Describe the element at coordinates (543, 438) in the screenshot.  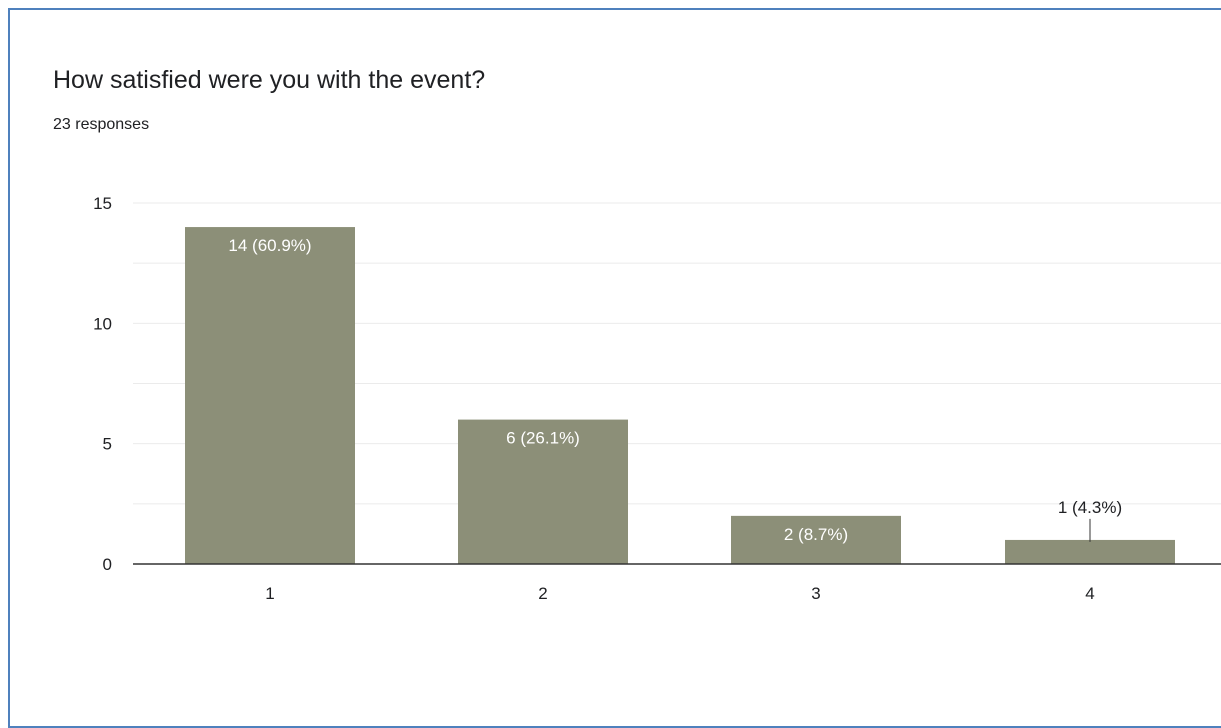
I see `data-label: 6 (26.1%)` at that location.